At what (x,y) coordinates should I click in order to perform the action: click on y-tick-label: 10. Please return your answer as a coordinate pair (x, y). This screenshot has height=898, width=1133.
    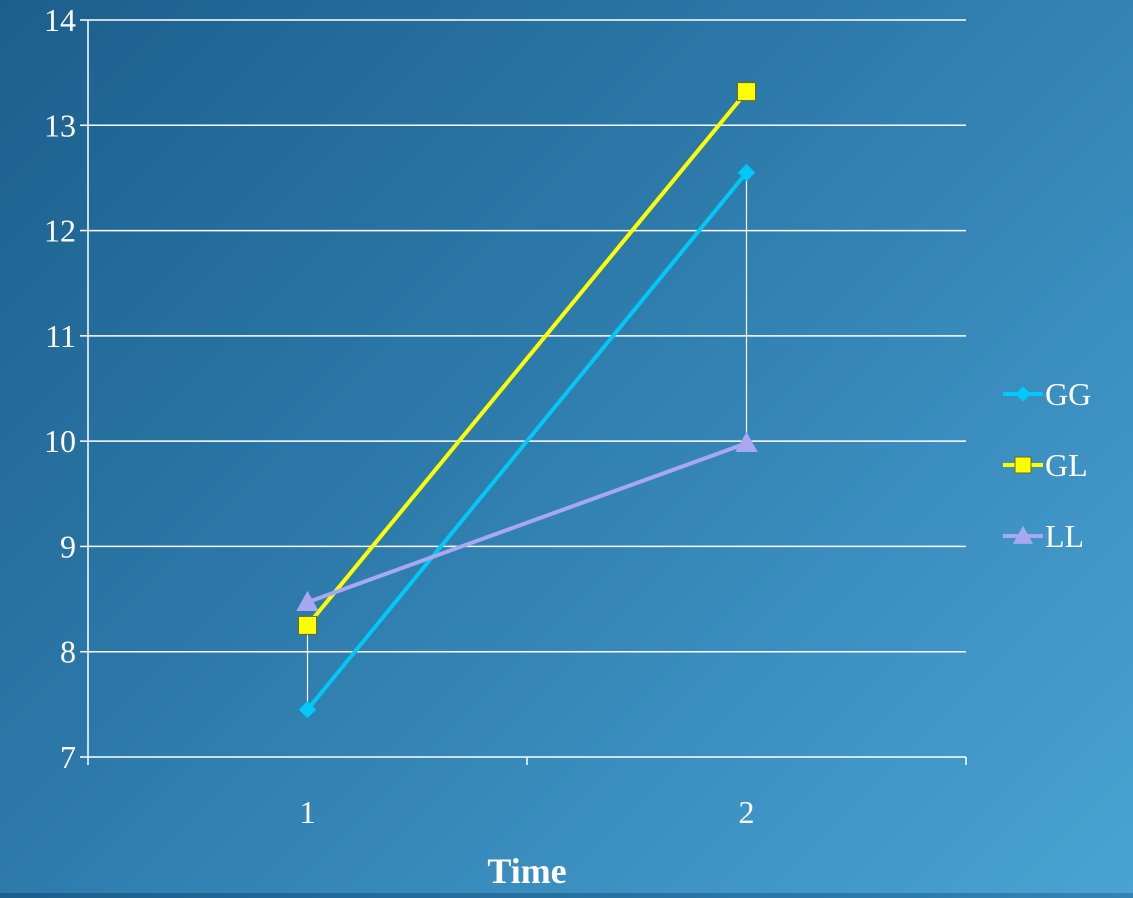
    Looking at the image, I should click on (60, 441).